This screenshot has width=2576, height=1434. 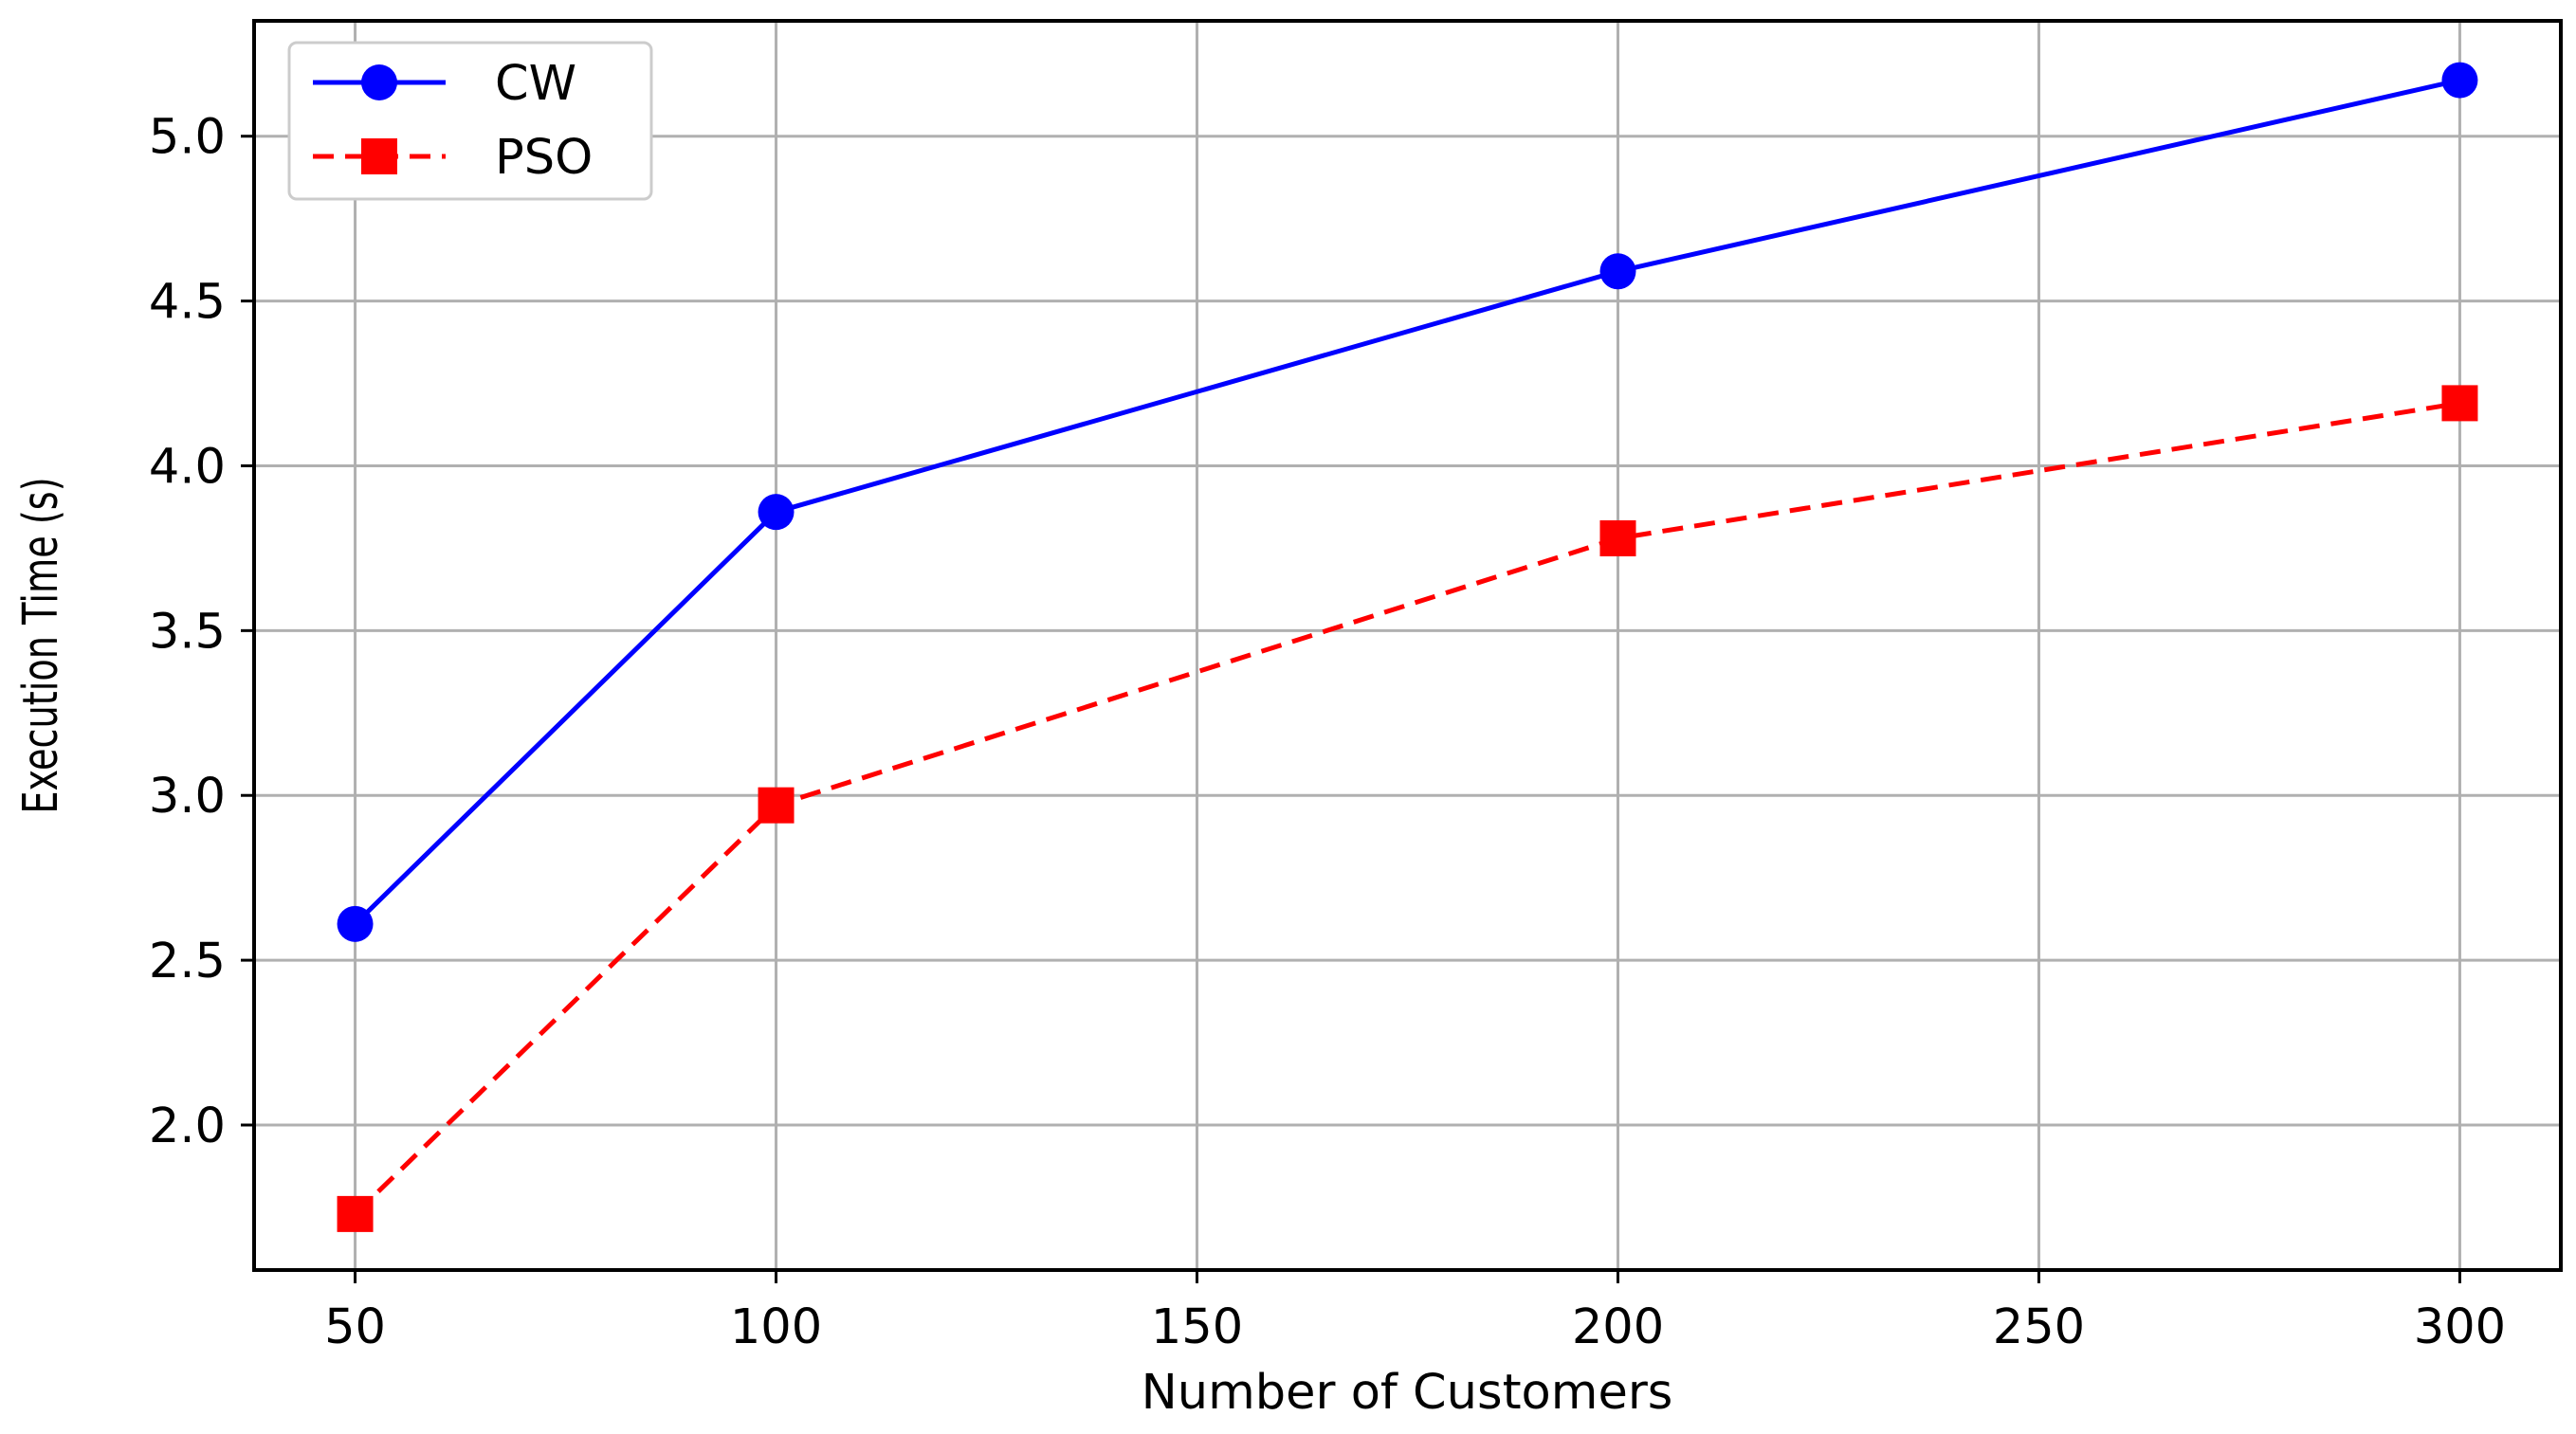 I want to click on legend-label-pso: PSO, so click(x=544, y=158).